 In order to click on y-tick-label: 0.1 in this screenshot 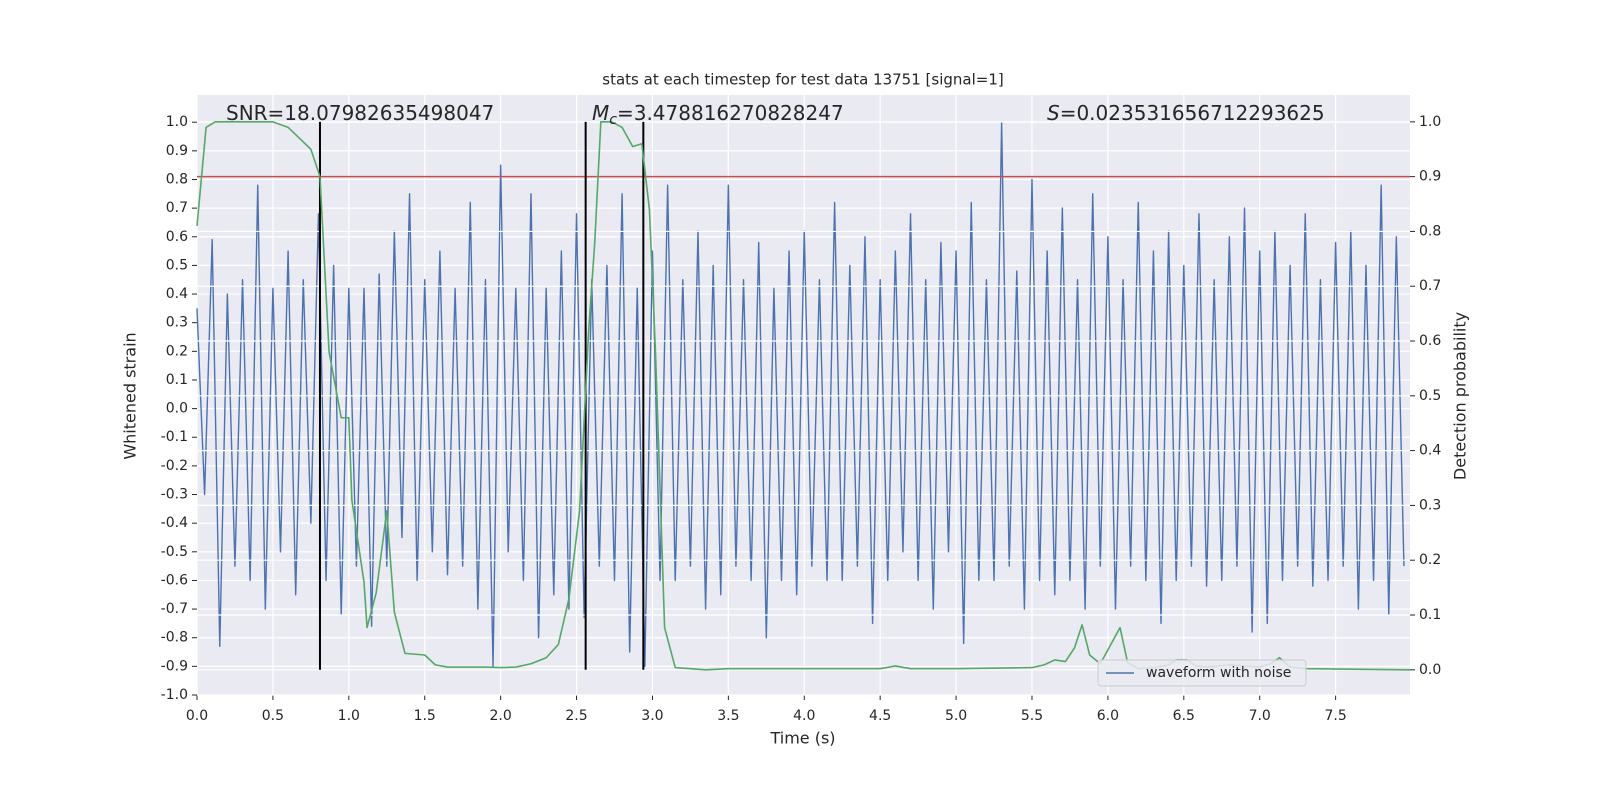, I will do `click(177, 380)`.